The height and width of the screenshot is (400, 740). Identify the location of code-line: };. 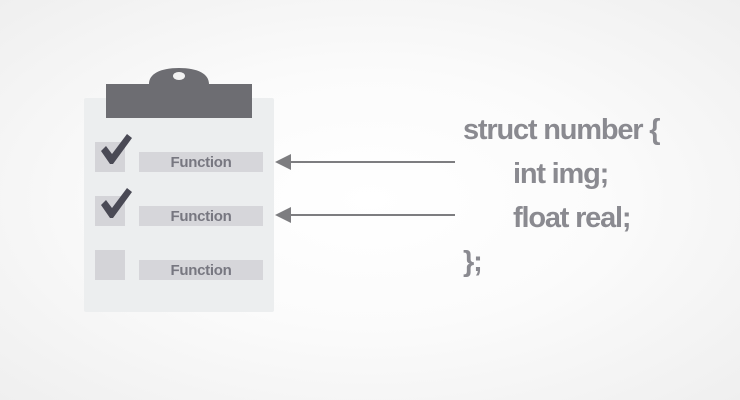
(473, 262).